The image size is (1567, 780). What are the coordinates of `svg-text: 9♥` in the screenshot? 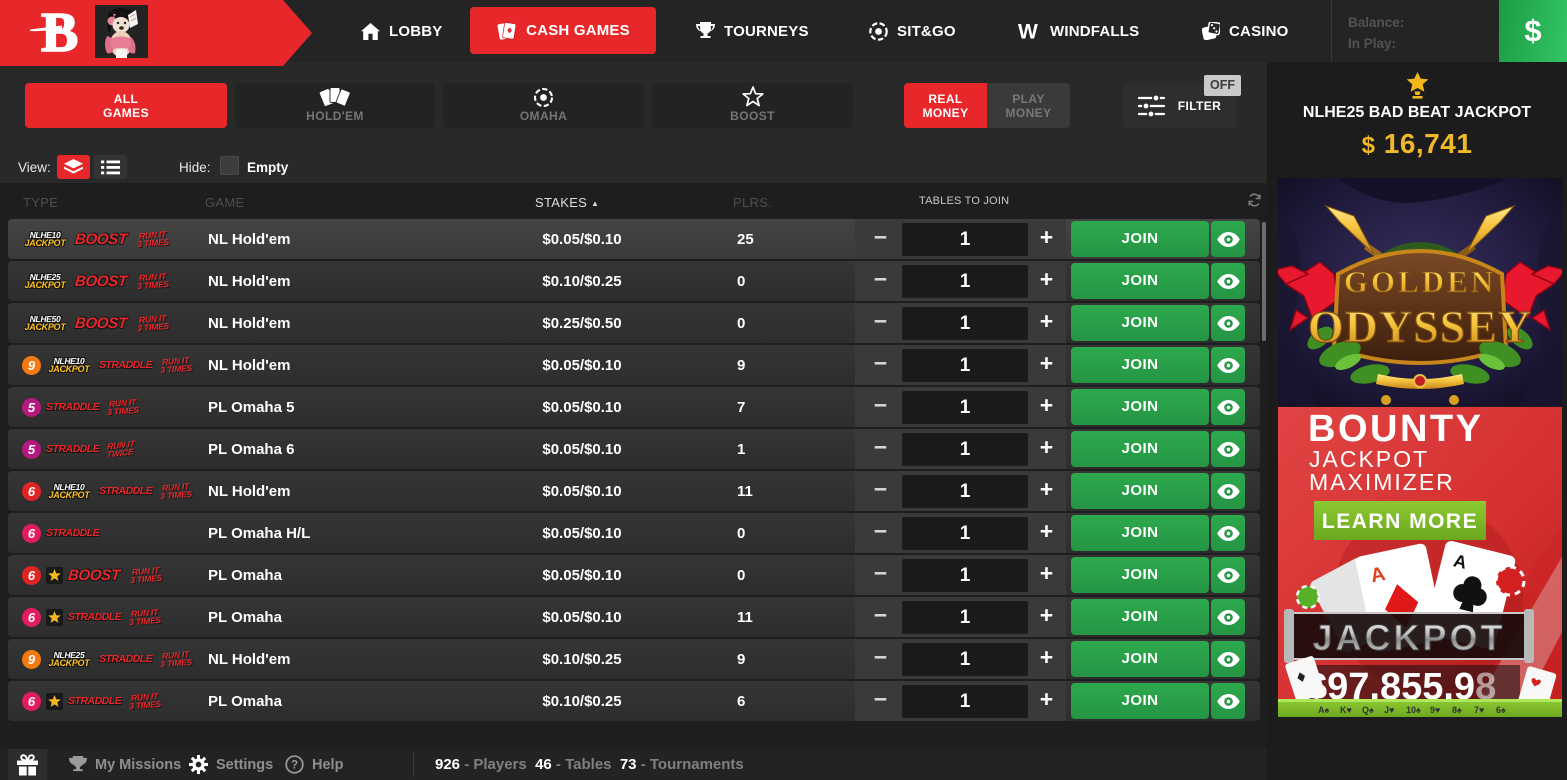 It's located at (1435, 710).